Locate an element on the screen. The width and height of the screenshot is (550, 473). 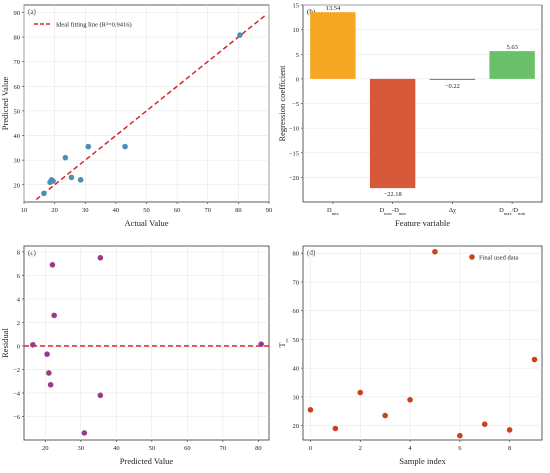
x-tick-label: 6 is located at coordinates (460, 448).